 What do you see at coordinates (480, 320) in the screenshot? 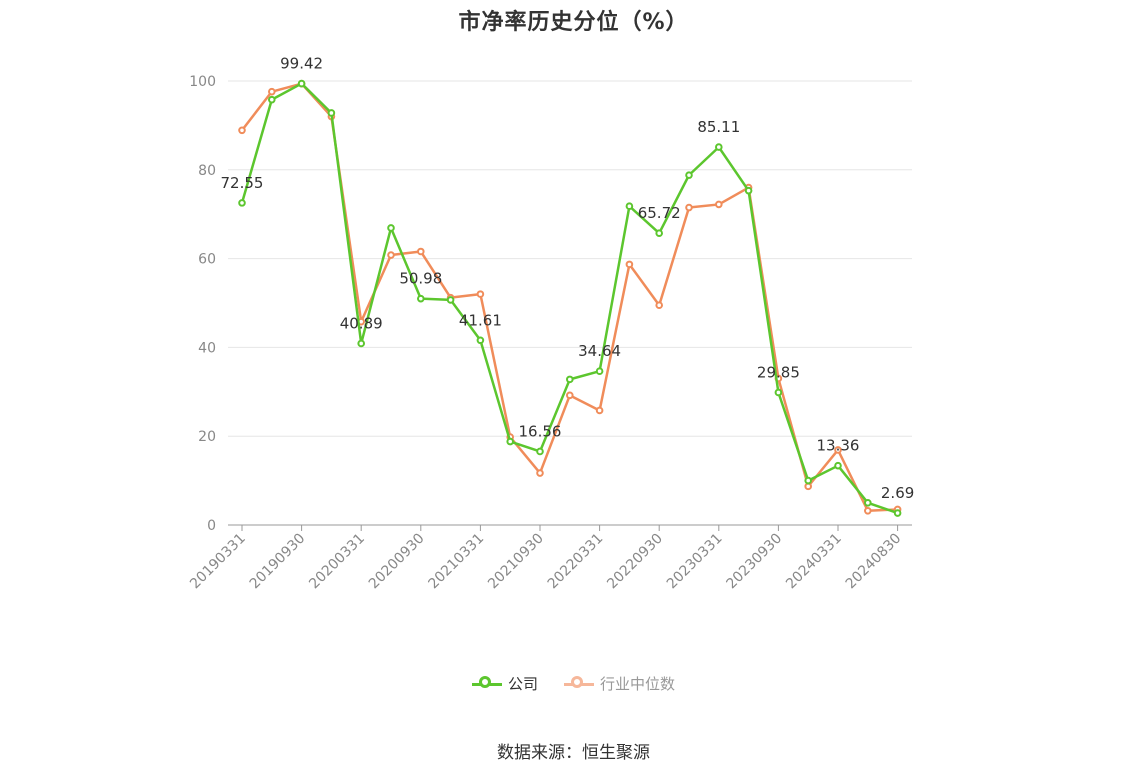
I see `data-label: 41.61` at bounding box center [480, 320].